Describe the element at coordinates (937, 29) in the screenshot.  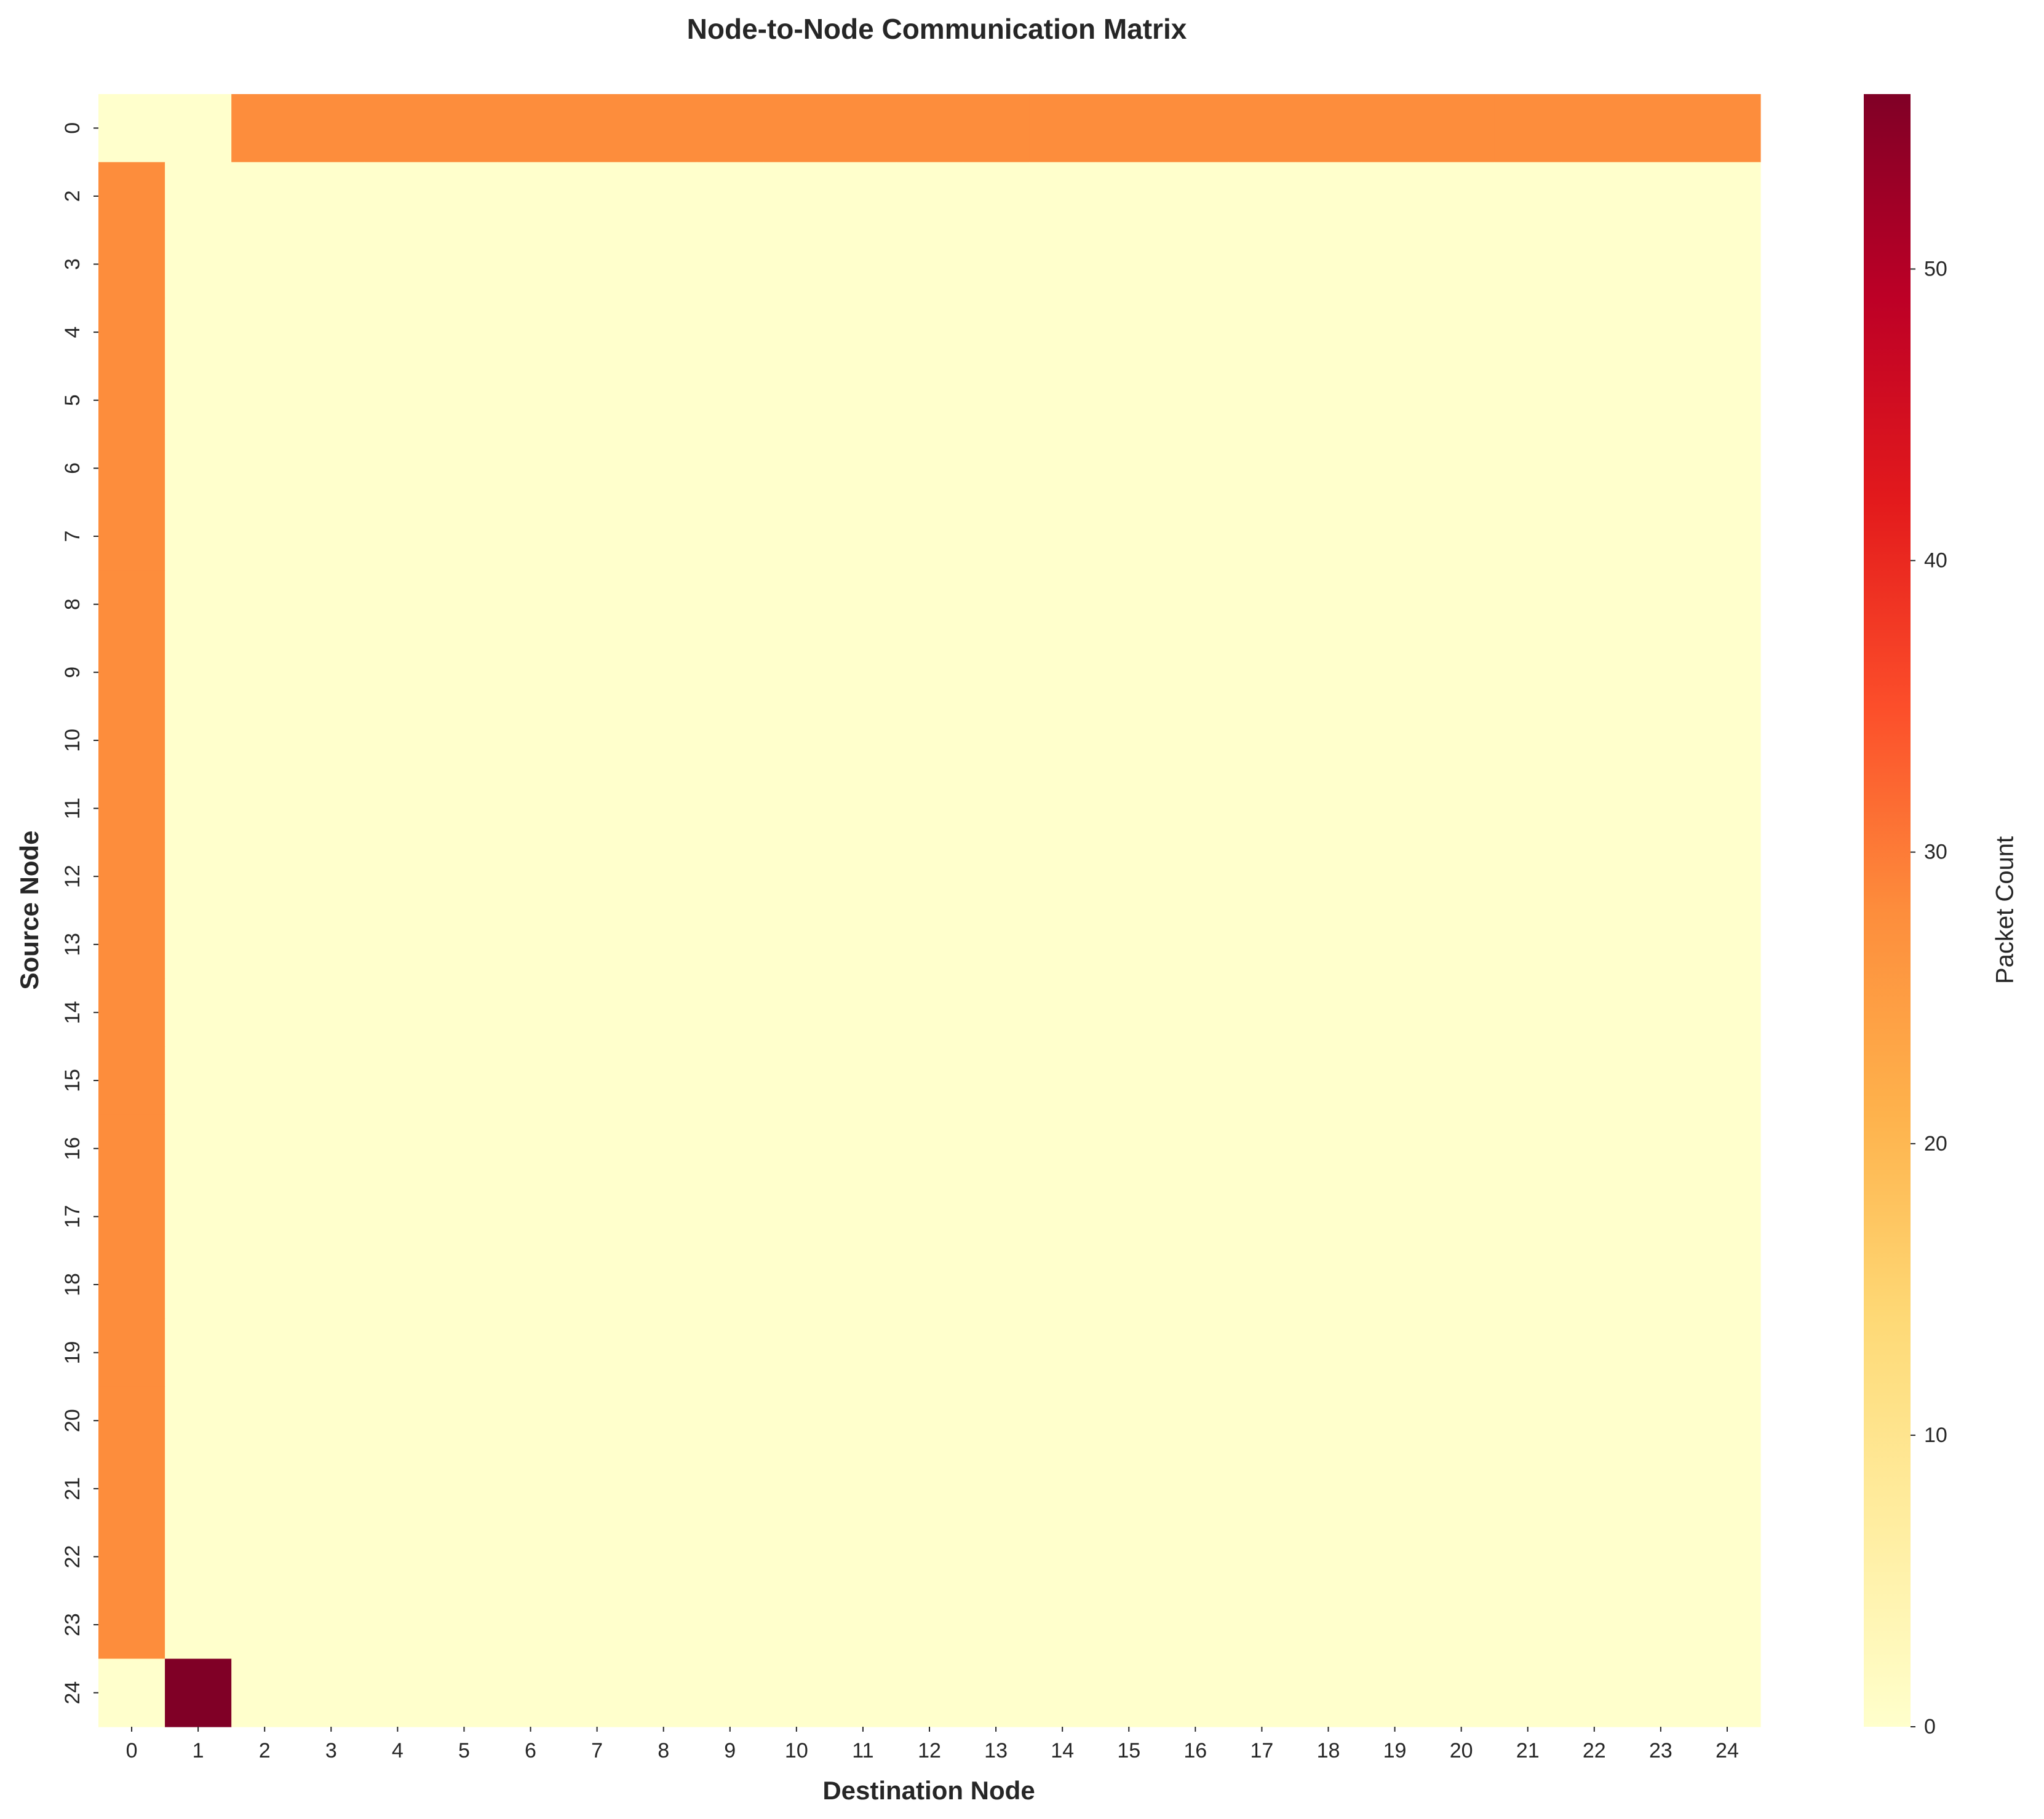
I see `chart-title: Node-to-Node Communication Matrix` at that location.